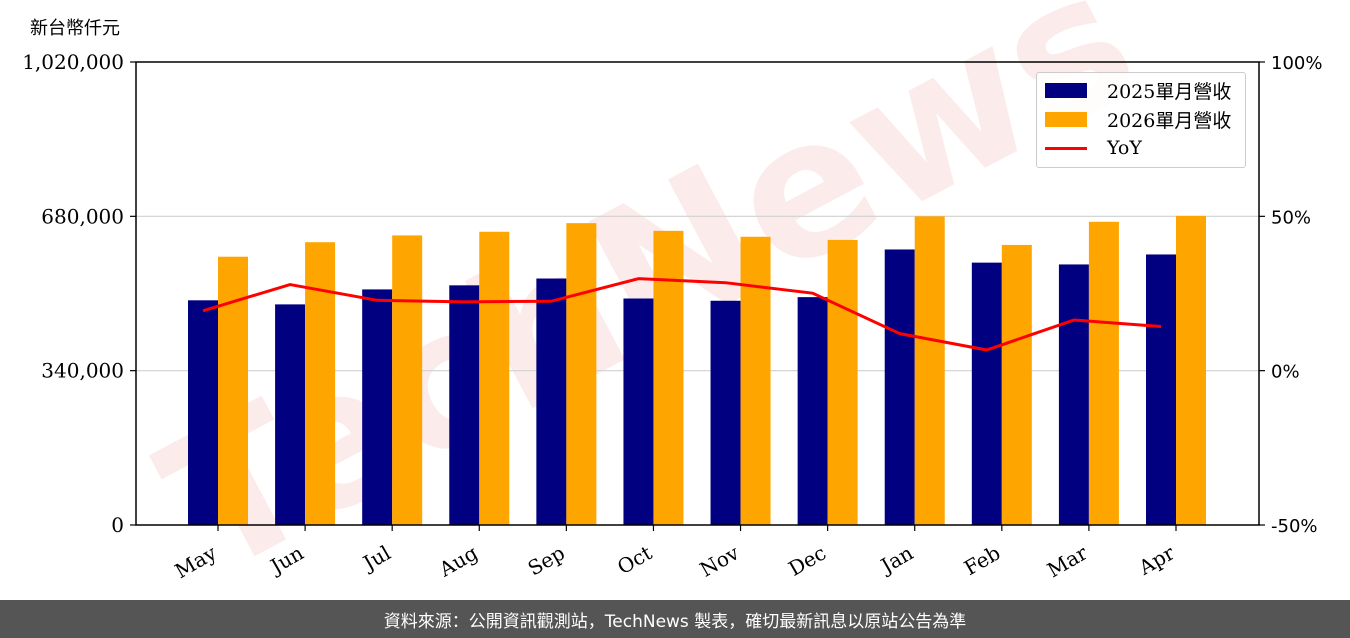  I want to click on bar-2025-may, so click(203, 412).